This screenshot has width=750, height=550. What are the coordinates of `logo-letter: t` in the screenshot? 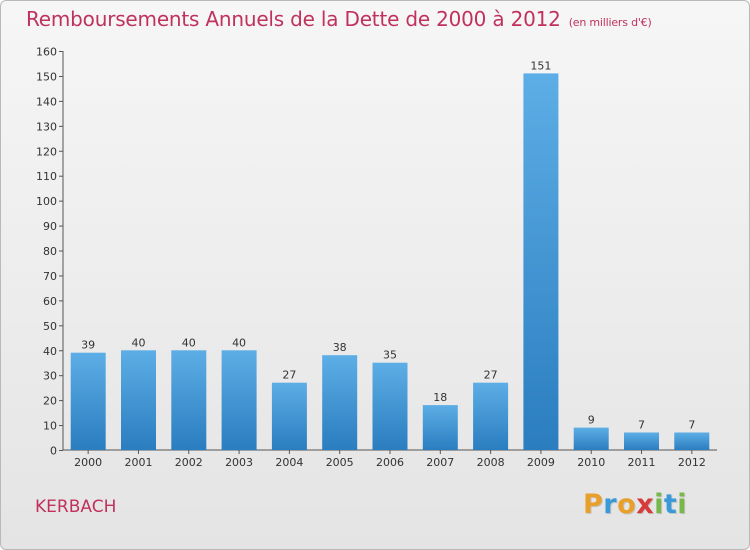 It's located at (670, 504).